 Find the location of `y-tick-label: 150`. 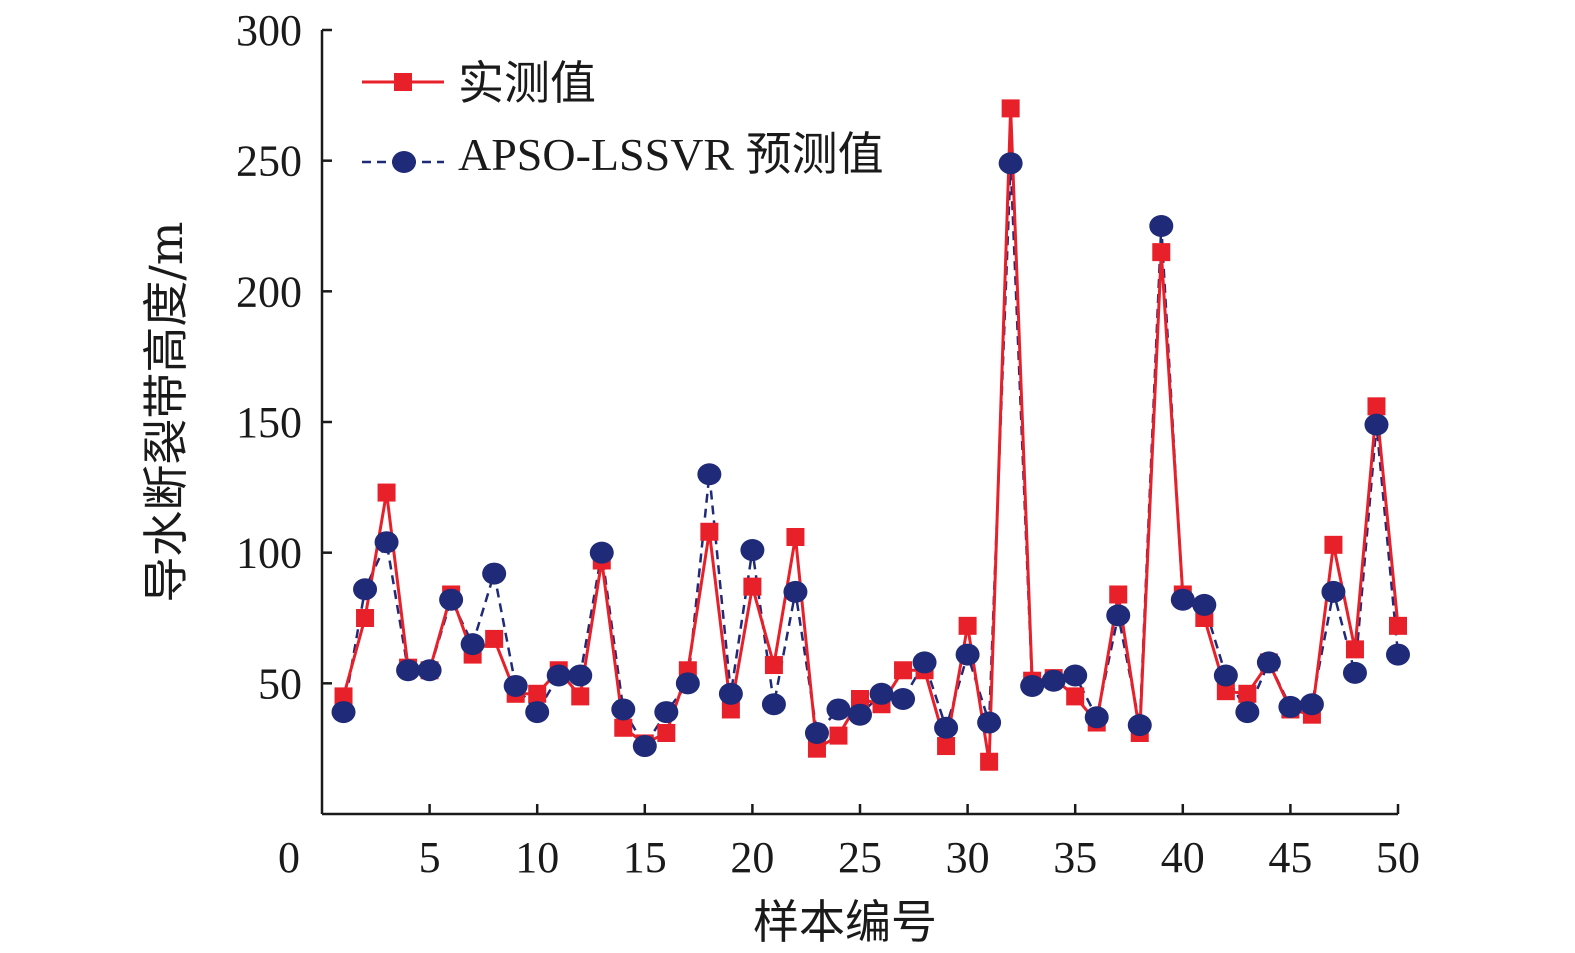

y-tick-label: 150 is located at coordinates (269, 422).